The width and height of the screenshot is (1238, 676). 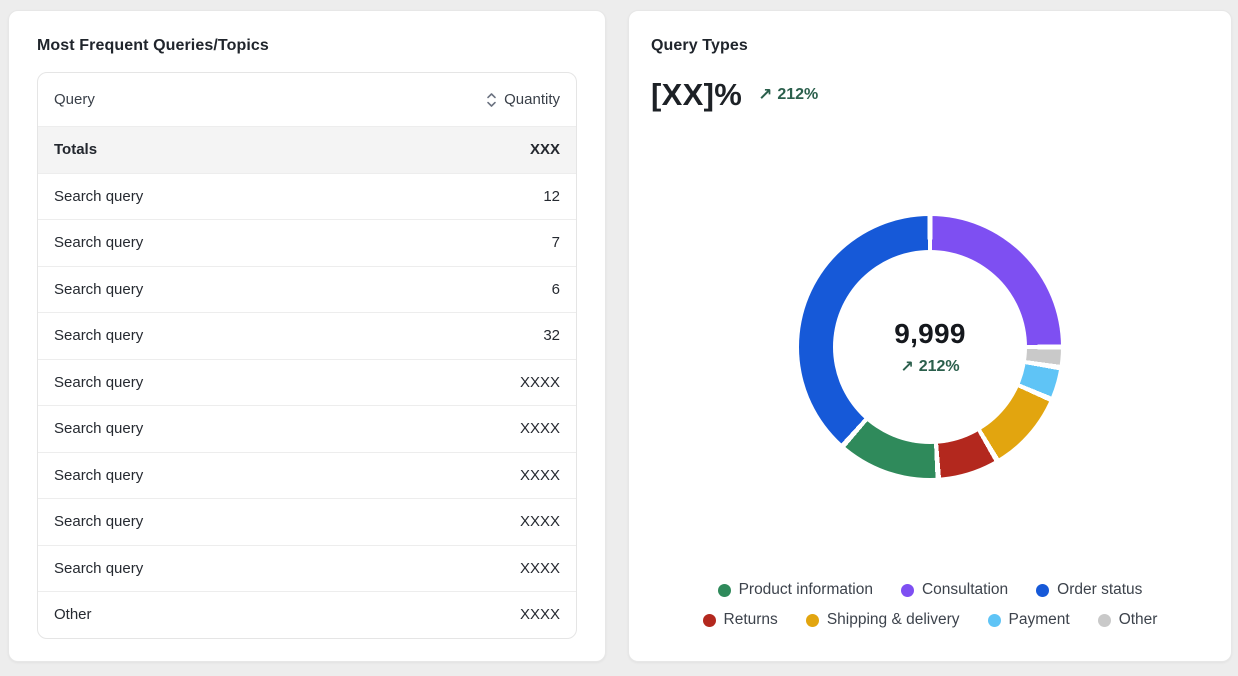 What do you see at coordinates (491, 100) in the screenshot?
I see `sort-icon` at bounding box center [491, 100].